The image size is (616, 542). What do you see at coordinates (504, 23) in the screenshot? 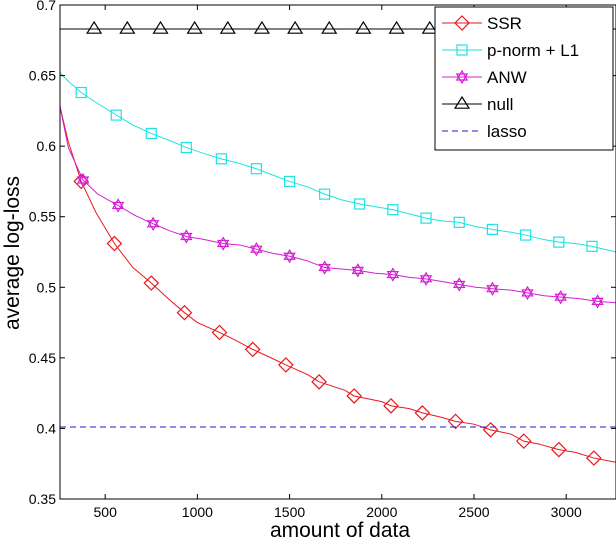
I see `legend-label-ssr: SSR` at bounding box center [504, 23].